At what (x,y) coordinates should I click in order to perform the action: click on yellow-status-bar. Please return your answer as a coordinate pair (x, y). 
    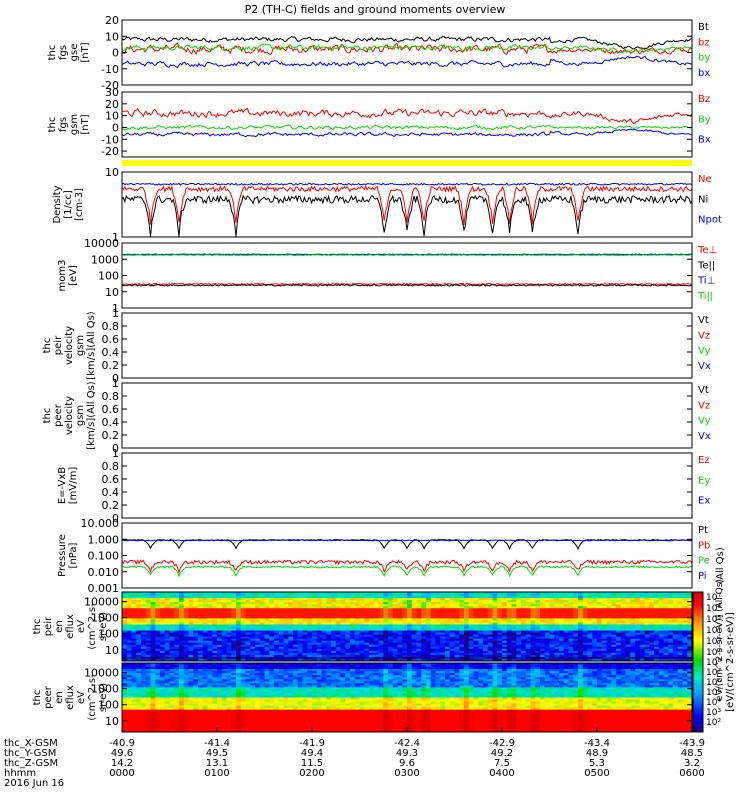
    Looking at the image, I should click on (407, 163).